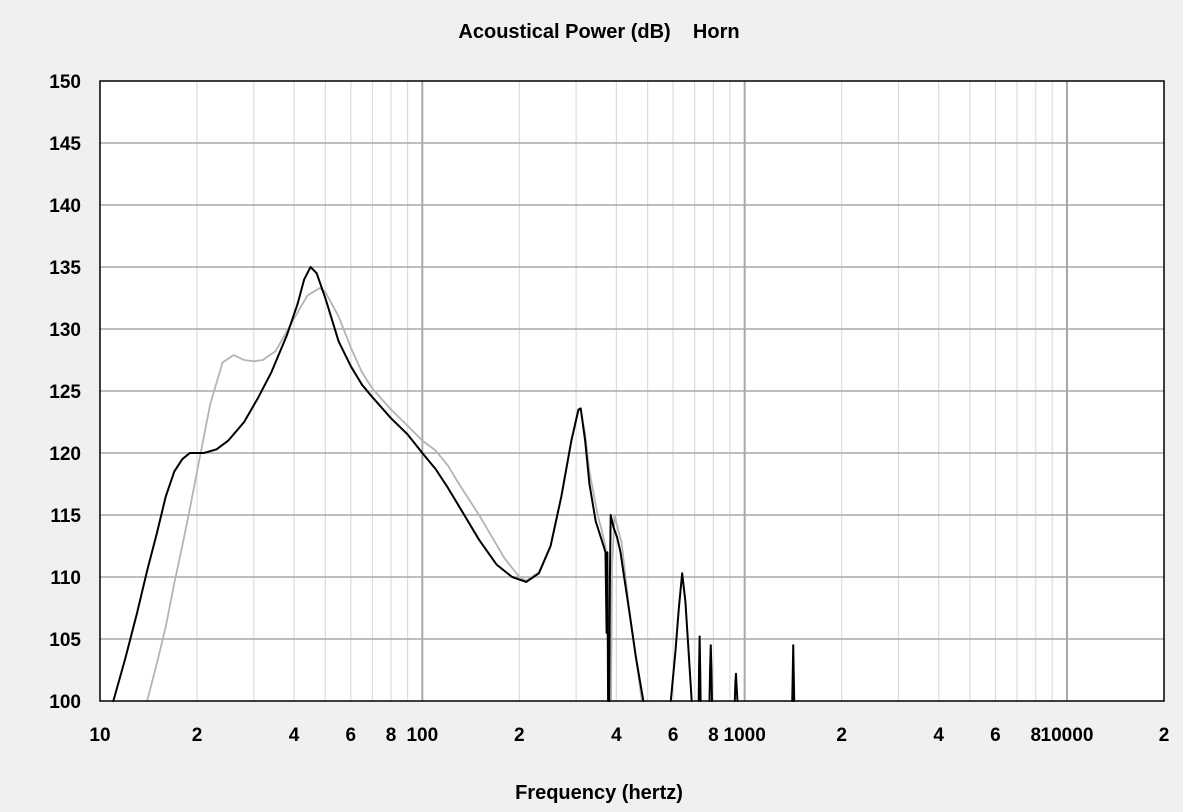 Image resolution: width=1183 pixels, height=812 pixels. What do you see at coordinates (1067, 735) in the screenshot?
I see `x-tick-label: 10000` at bounding box center [1067, 735].